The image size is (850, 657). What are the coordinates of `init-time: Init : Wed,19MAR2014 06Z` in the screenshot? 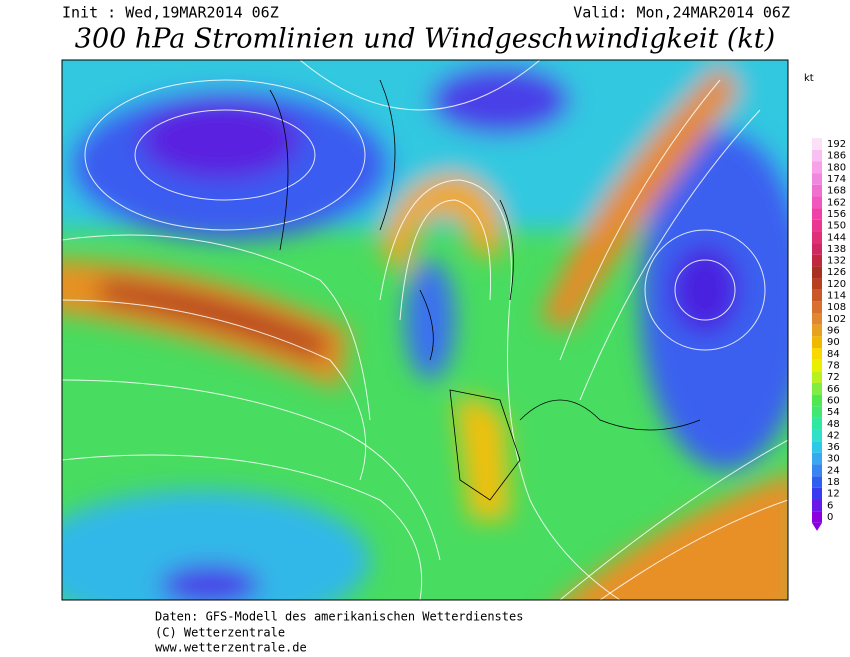 It's located at (170, 13).